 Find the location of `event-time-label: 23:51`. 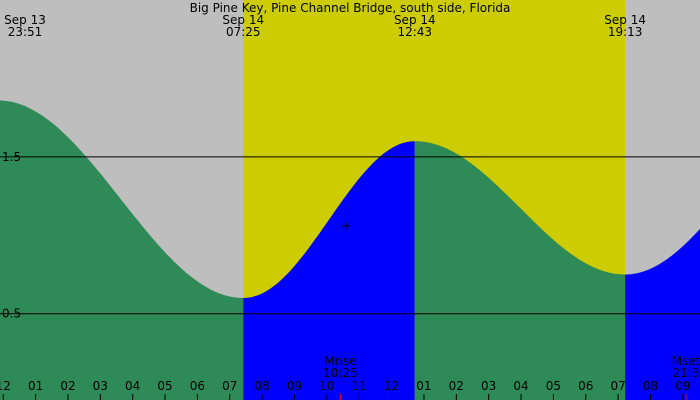

event-time-label: 23:51 is located at coordinates (25, 32).